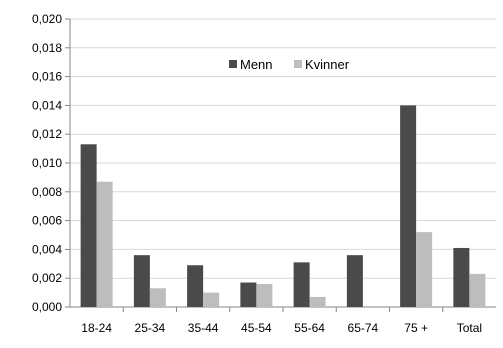 Image resolution: width=503 pixels, height=348 pixels. Describe the element at coordinates (363, 328) in the screenshot. I see `x-tick-label: 65-74` at that location.